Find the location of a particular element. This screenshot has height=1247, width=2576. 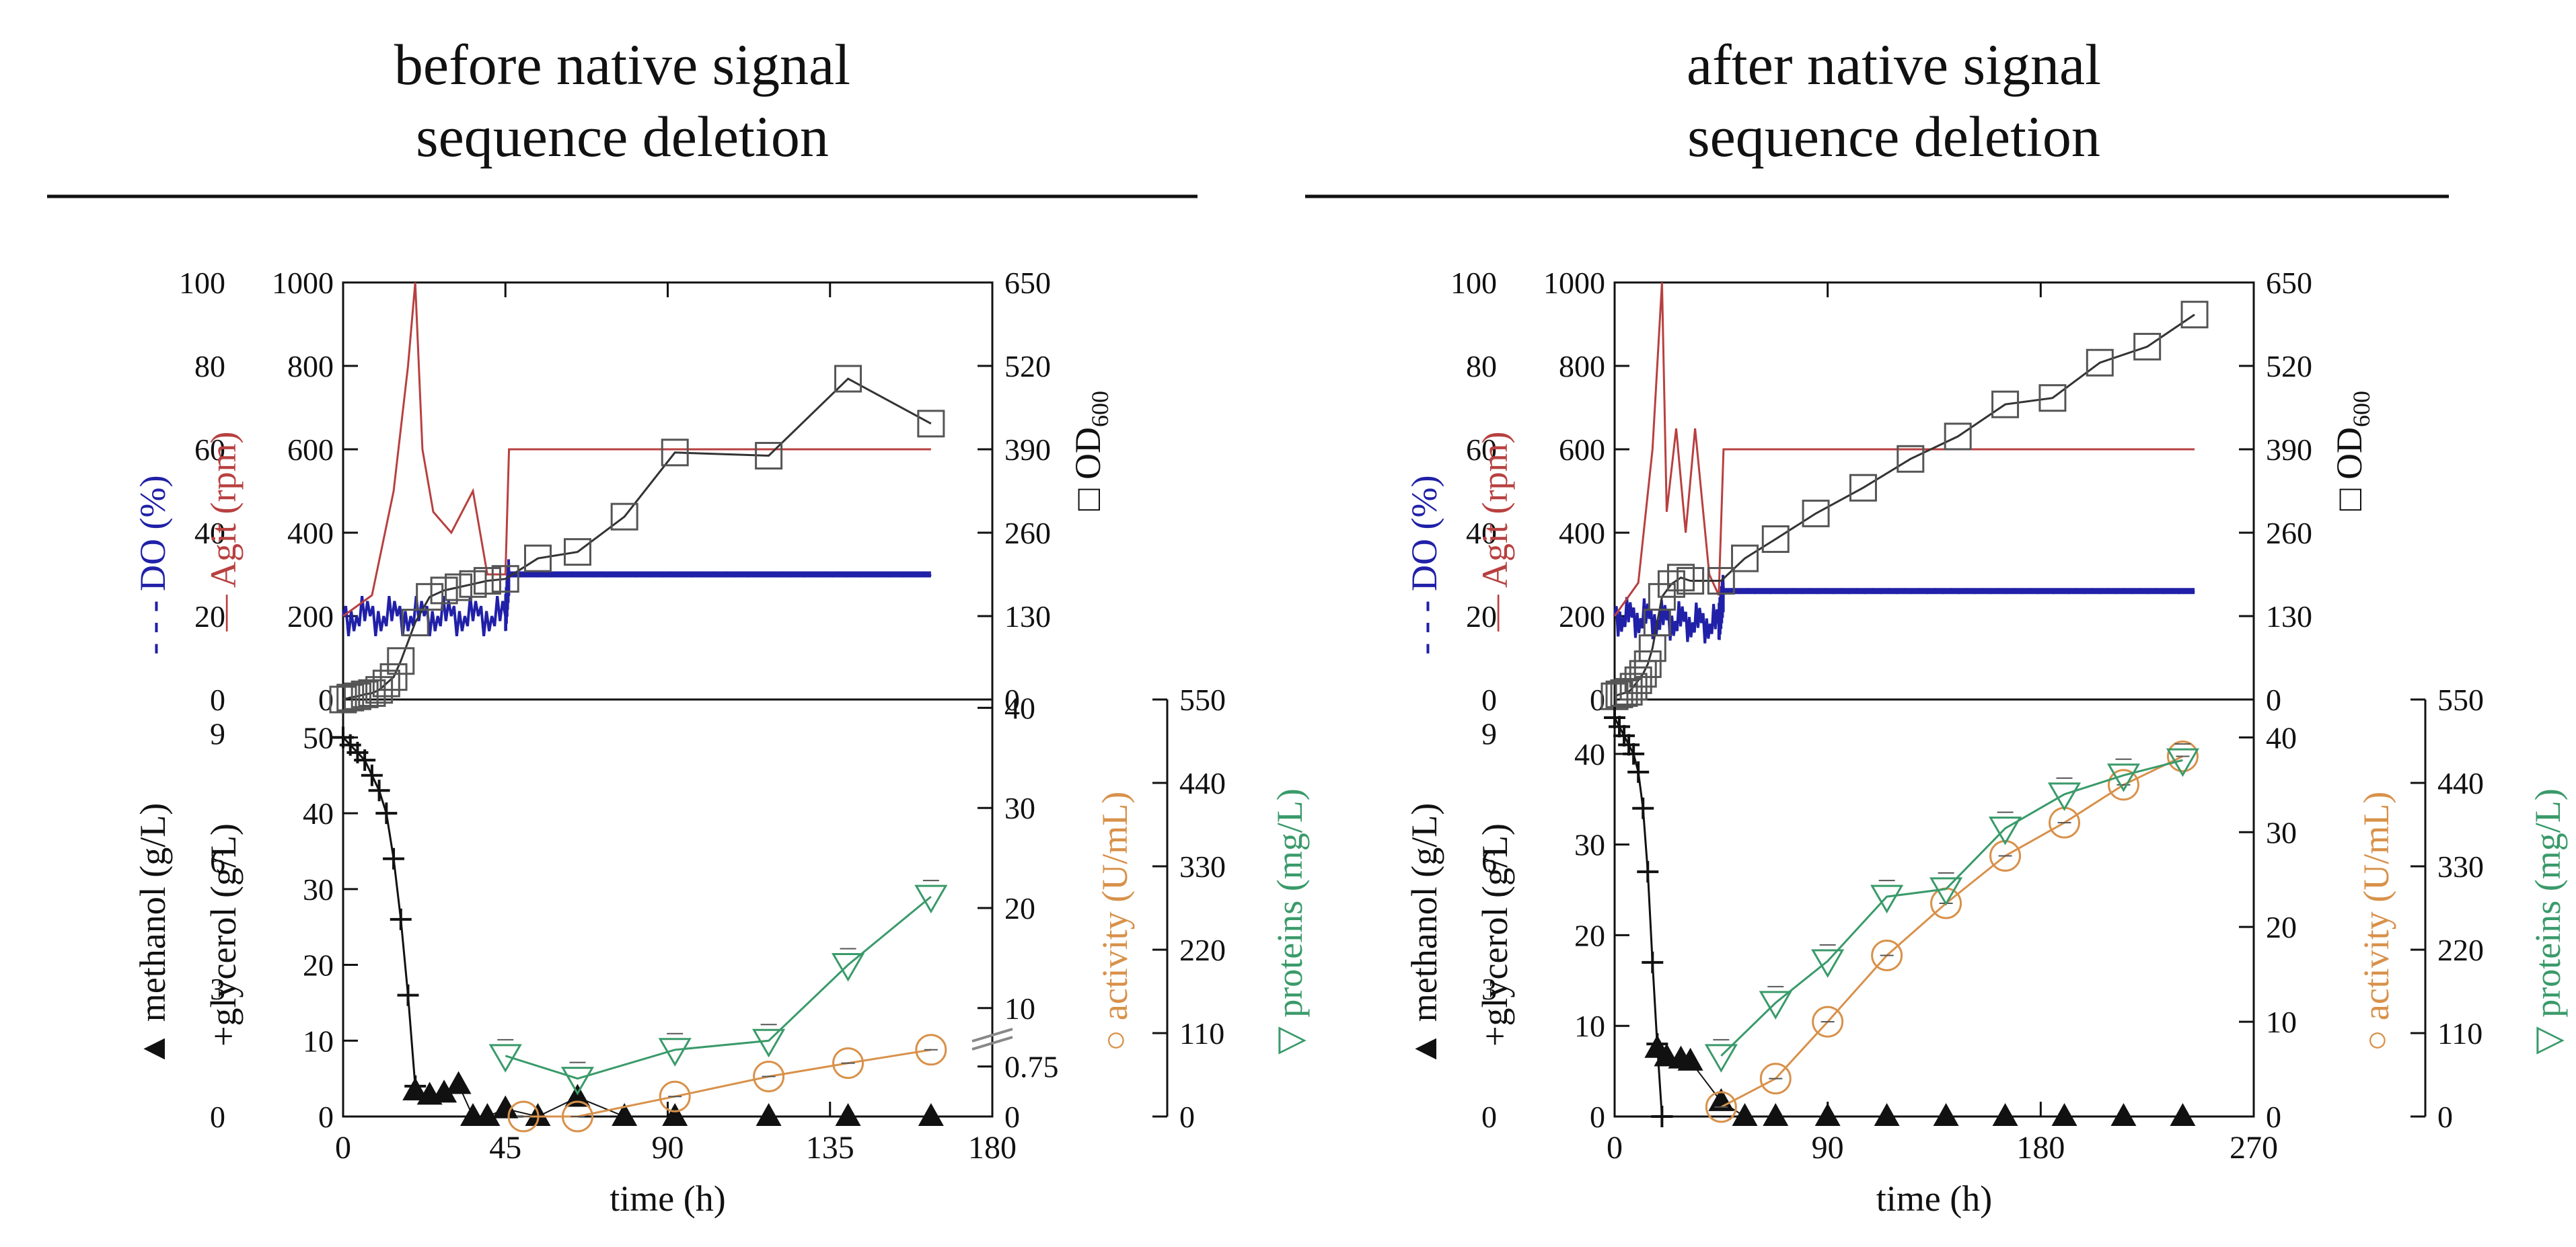

glycerol-axis-title: +glycerol (g/L) is located at coordinates (223, 935).